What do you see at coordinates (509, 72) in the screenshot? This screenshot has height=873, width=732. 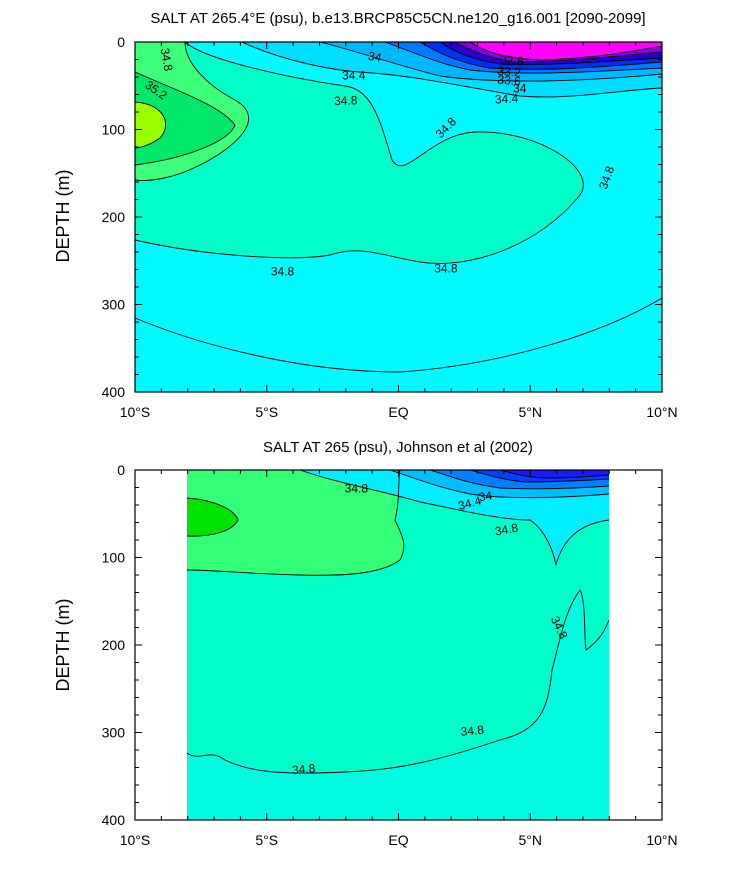 I see `contour-label: 33.2` at bounding box center [509, 72].